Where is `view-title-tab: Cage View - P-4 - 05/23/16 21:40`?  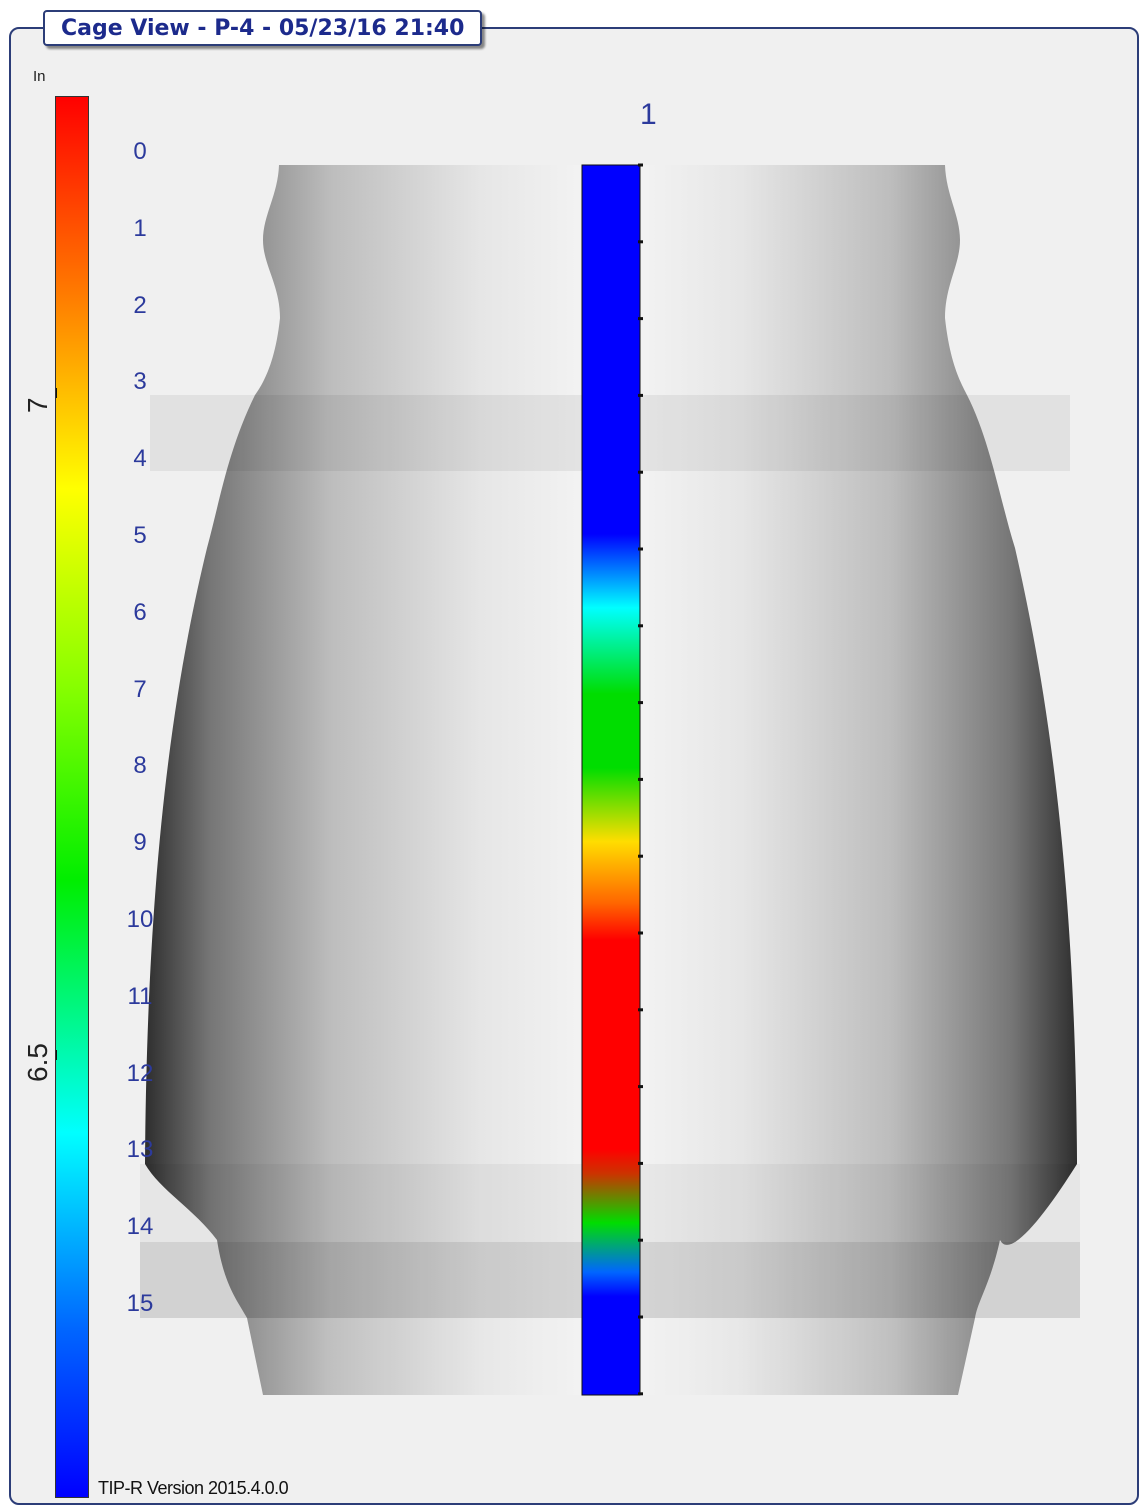
view-title-tab: Cage View - P-4 - 05/23/16 21:40 is located at coordinates (263, 28).